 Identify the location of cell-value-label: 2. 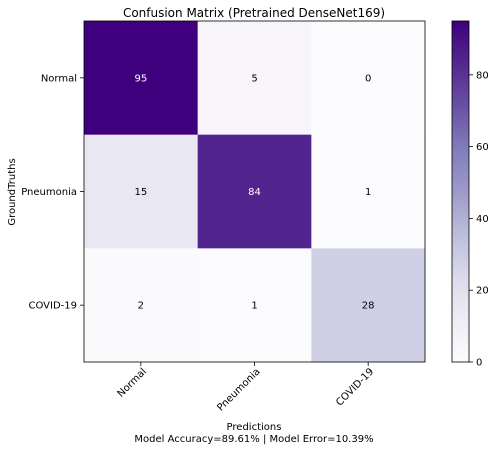
(141, 306).